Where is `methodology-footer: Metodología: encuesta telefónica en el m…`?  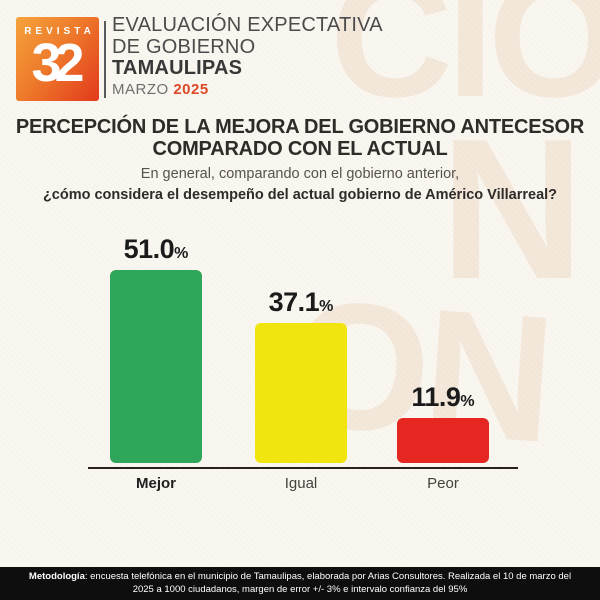 methodology-footer: Metodología: encuesta telefónica en el m… is located at coordinates (300, 583).